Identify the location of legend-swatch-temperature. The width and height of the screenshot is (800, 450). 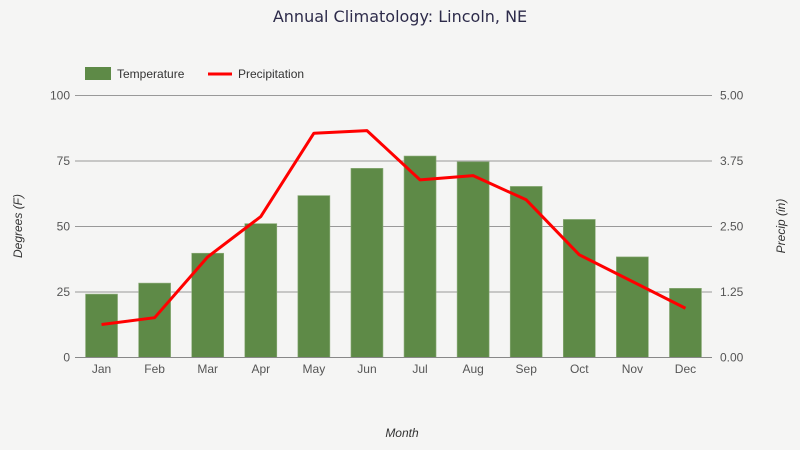
(98, 73).